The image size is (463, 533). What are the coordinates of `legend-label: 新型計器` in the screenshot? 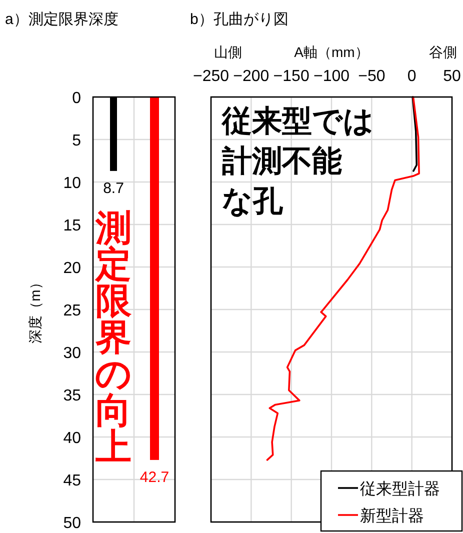 It's located at (392, 516).